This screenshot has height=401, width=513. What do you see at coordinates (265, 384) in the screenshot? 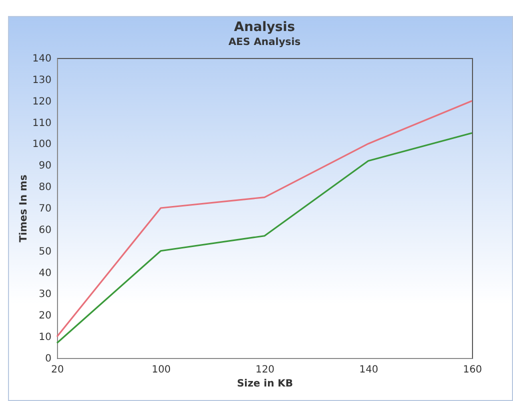
I see `x-axis-title: Size in KB` at bounding box center [265, 384].